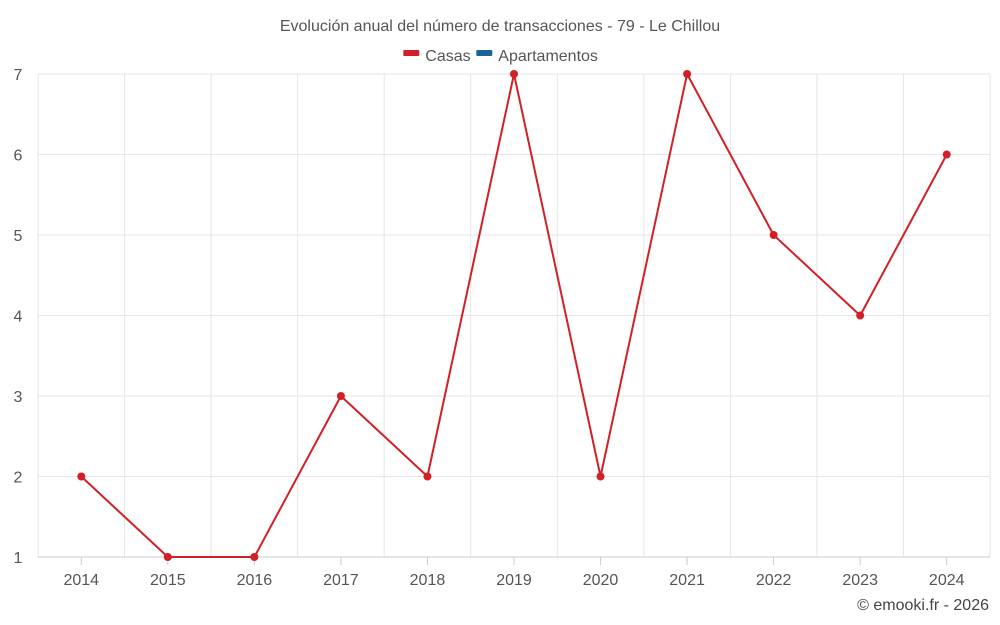 Image resolution: width=1000 pixels, height=625 pixels. Describe the element at coordinates (341, 580) in the screenshot. I see `x-tick-label: 2017` at that location.